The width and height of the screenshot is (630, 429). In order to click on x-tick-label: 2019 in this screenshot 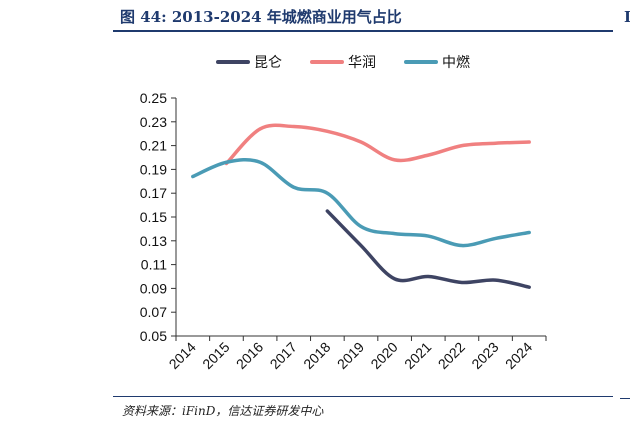, I will do `click(350, 355)`.